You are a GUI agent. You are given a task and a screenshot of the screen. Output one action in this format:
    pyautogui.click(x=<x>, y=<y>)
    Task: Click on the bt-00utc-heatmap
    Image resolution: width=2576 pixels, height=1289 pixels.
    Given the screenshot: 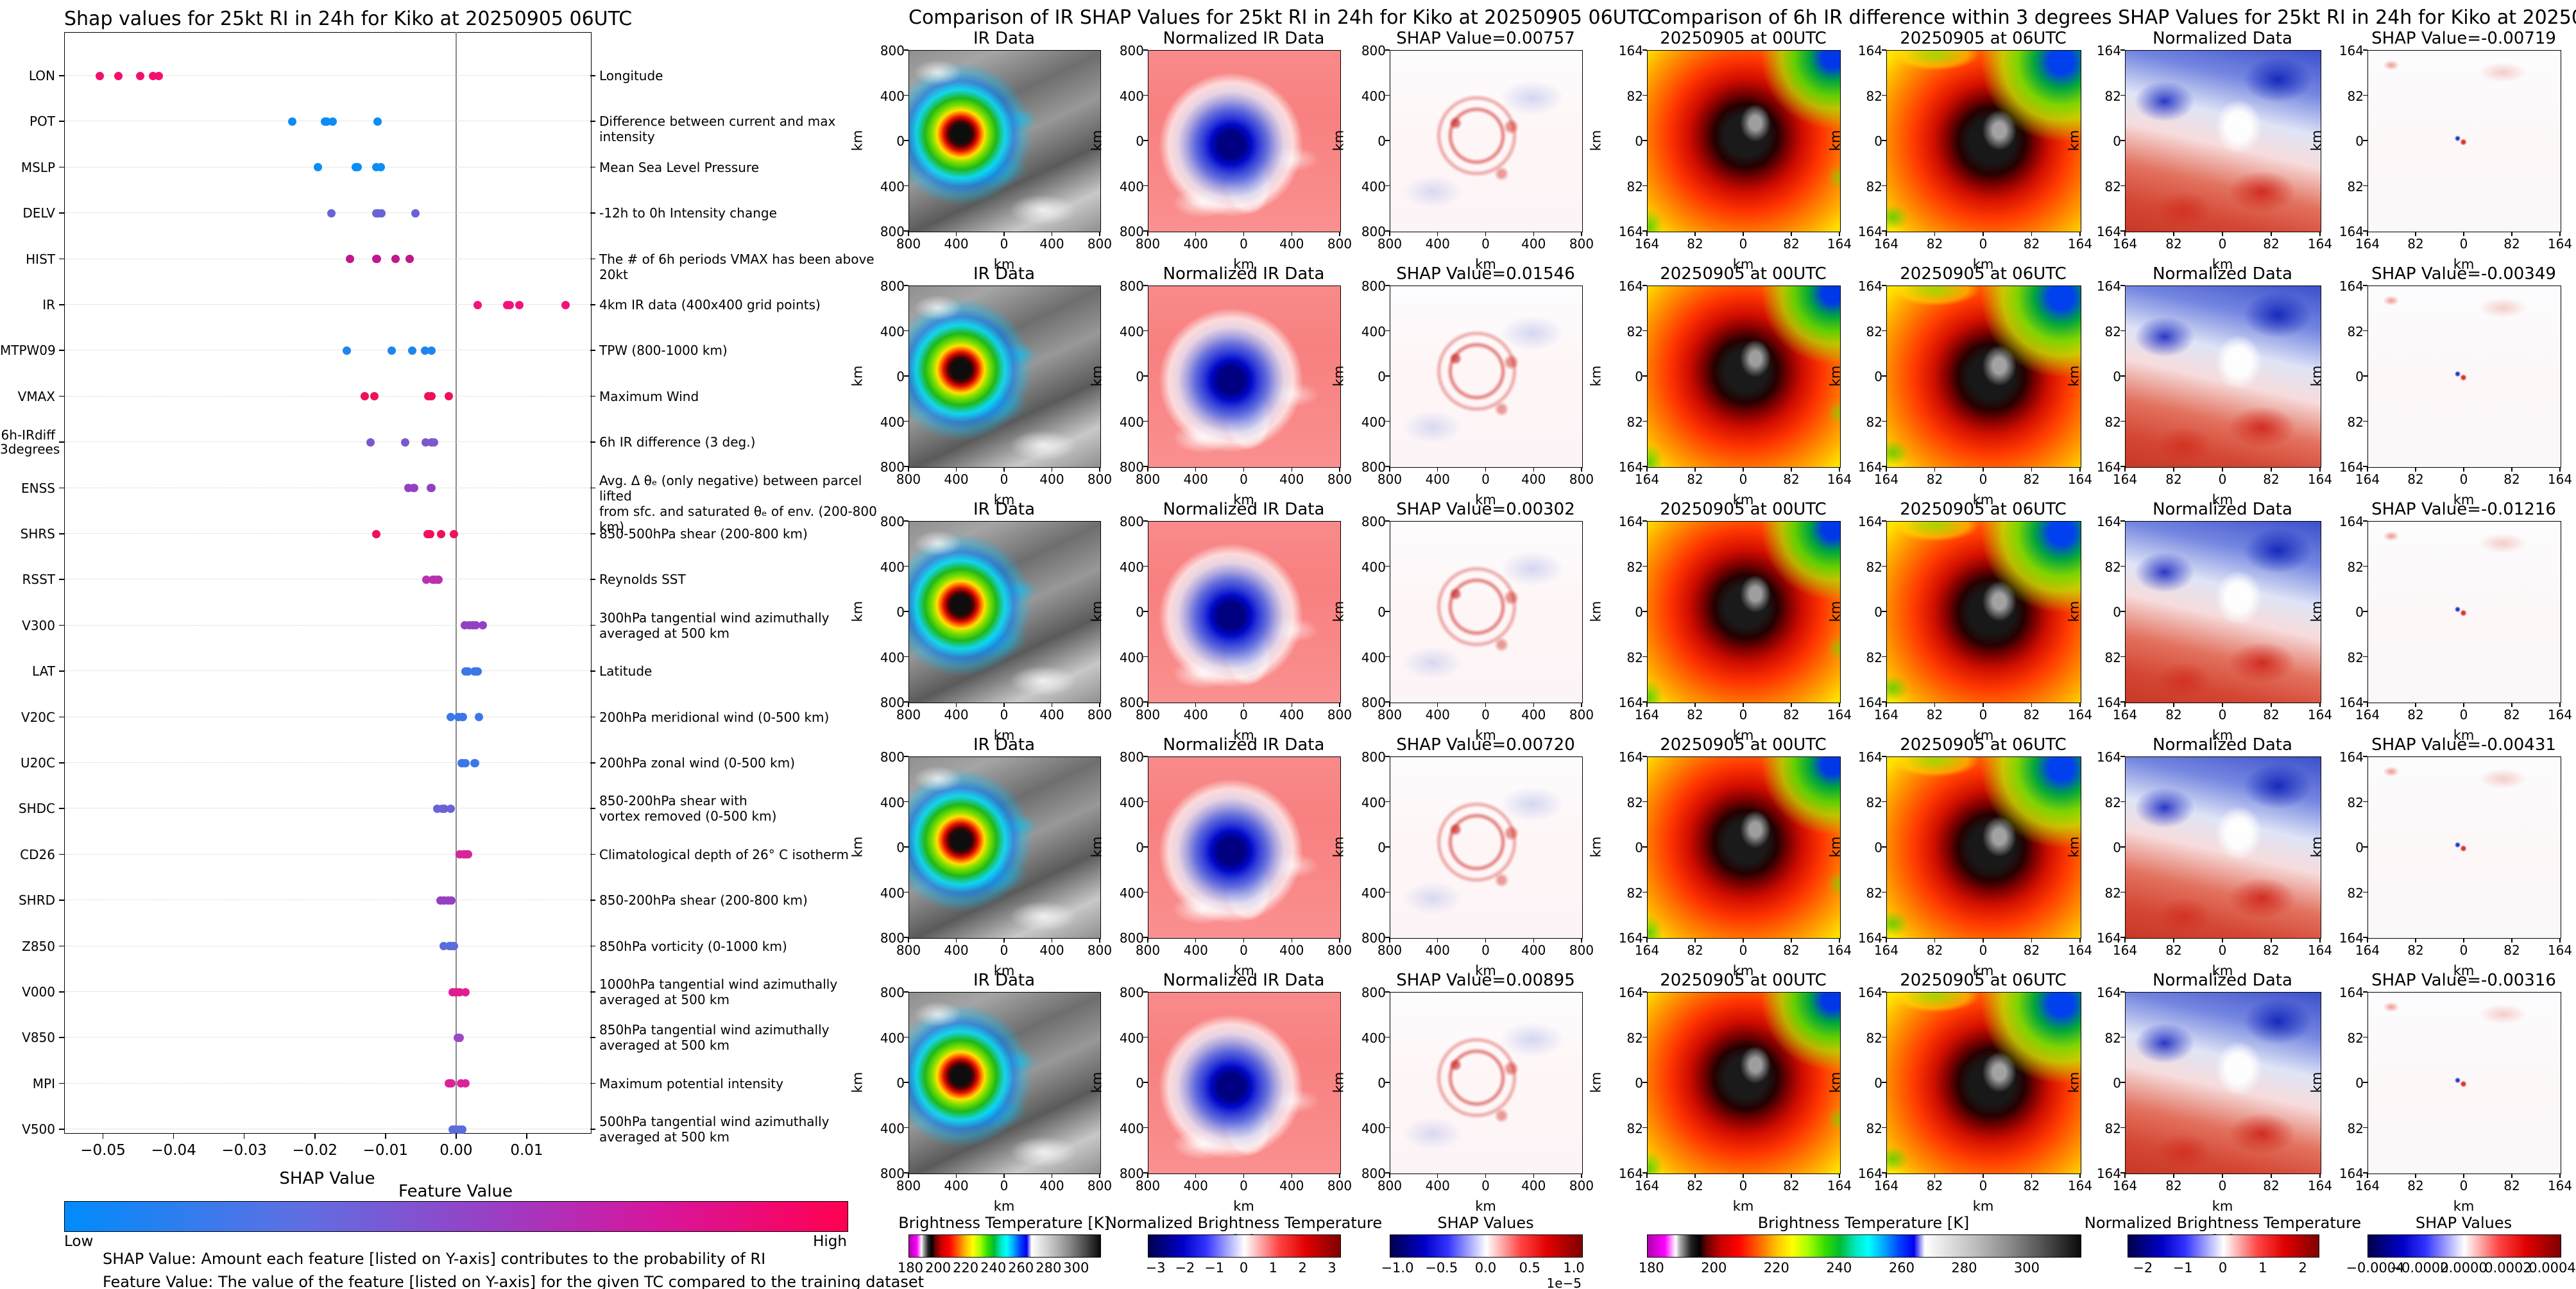 What is the action you would take?
    pyautogui.click(x=1744, y=377)
    